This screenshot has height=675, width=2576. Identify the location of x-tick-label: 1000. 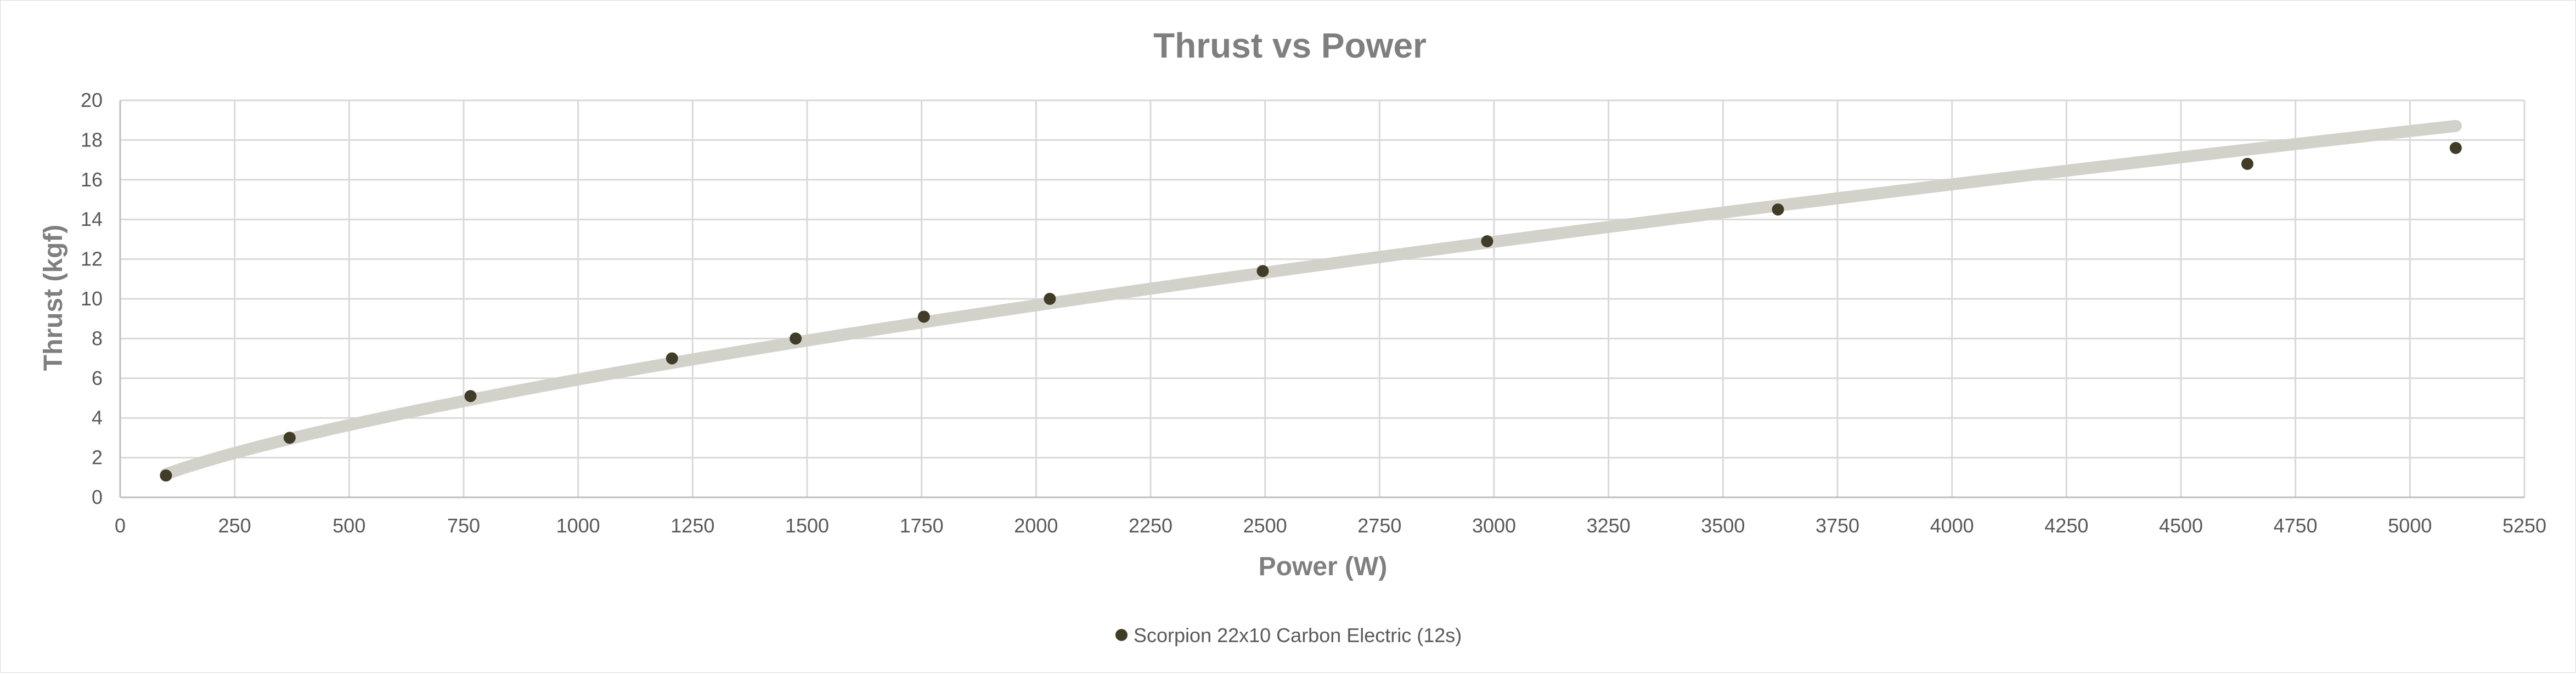
(578, 525).